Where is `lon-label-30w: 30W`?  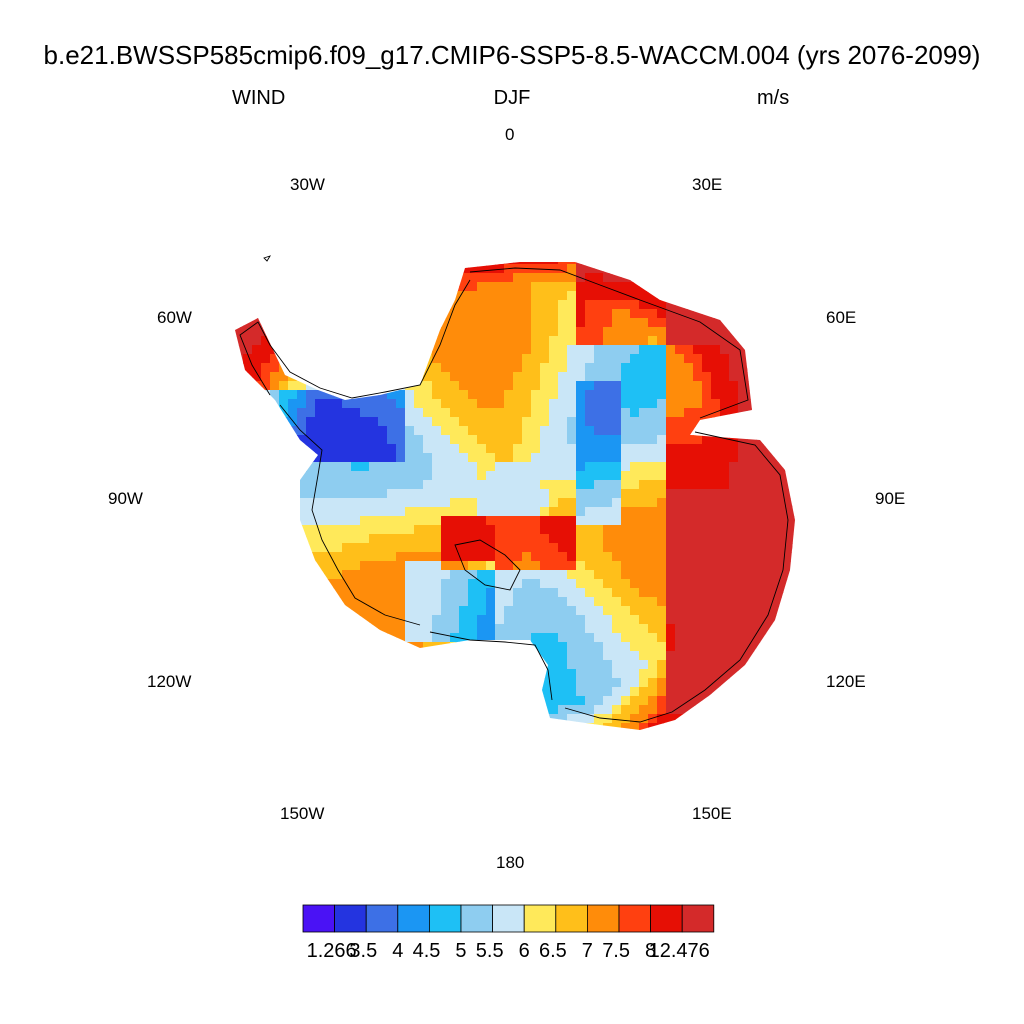 lon-label-30w: 30W is located at coordinates (307, 184).